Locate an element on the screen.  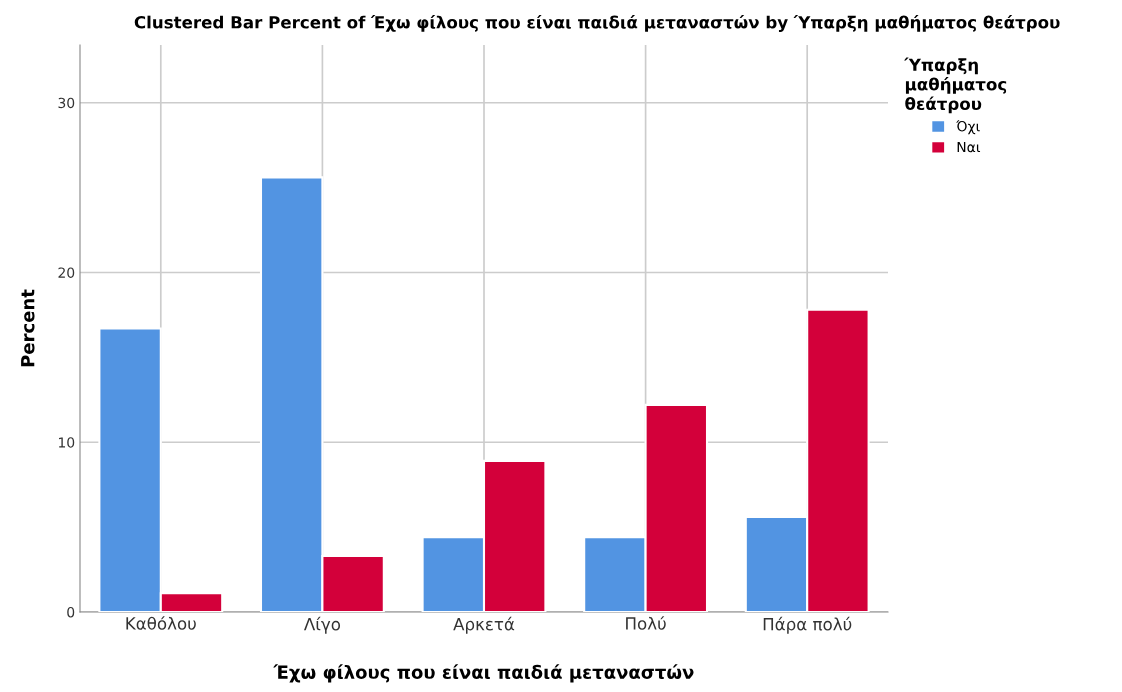
legend-label: Ναι is located at coordinates (969, 147).